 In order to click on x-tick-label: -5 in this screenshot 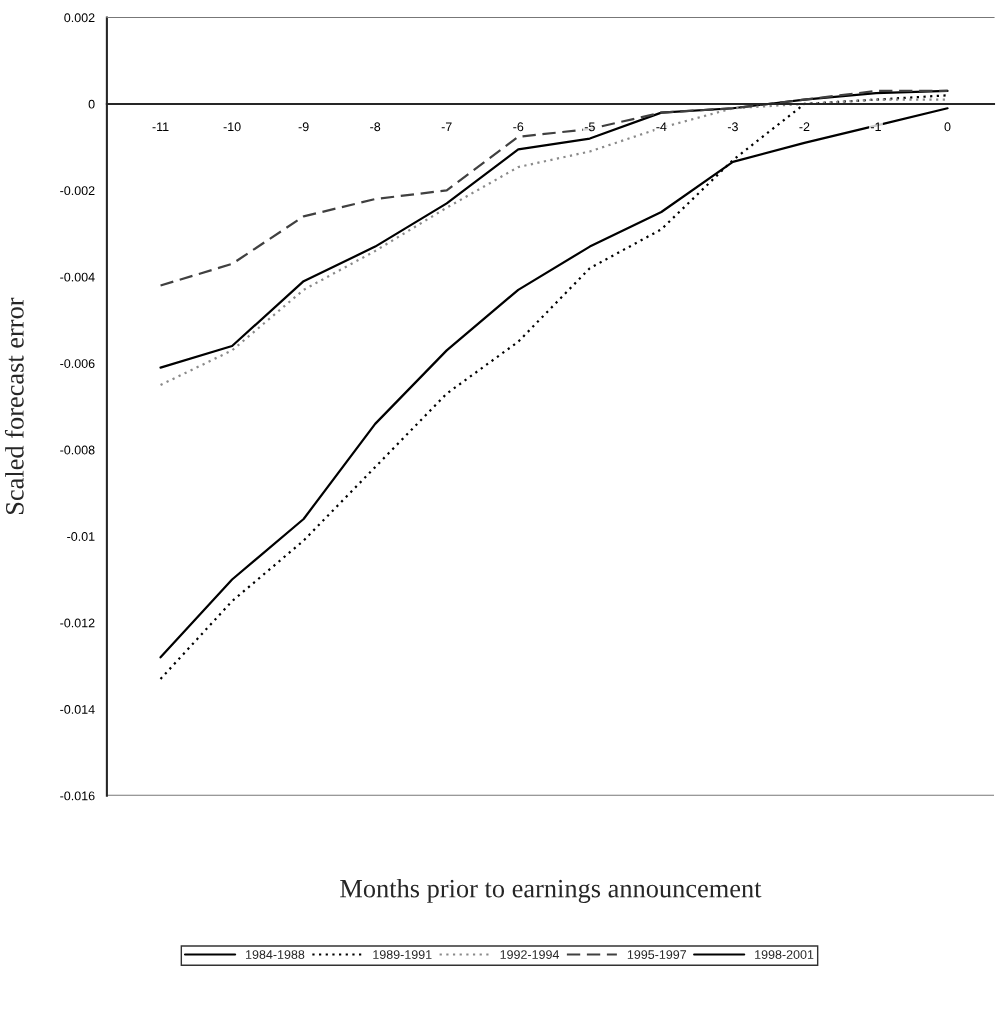, I will do `click(589, 127)`.